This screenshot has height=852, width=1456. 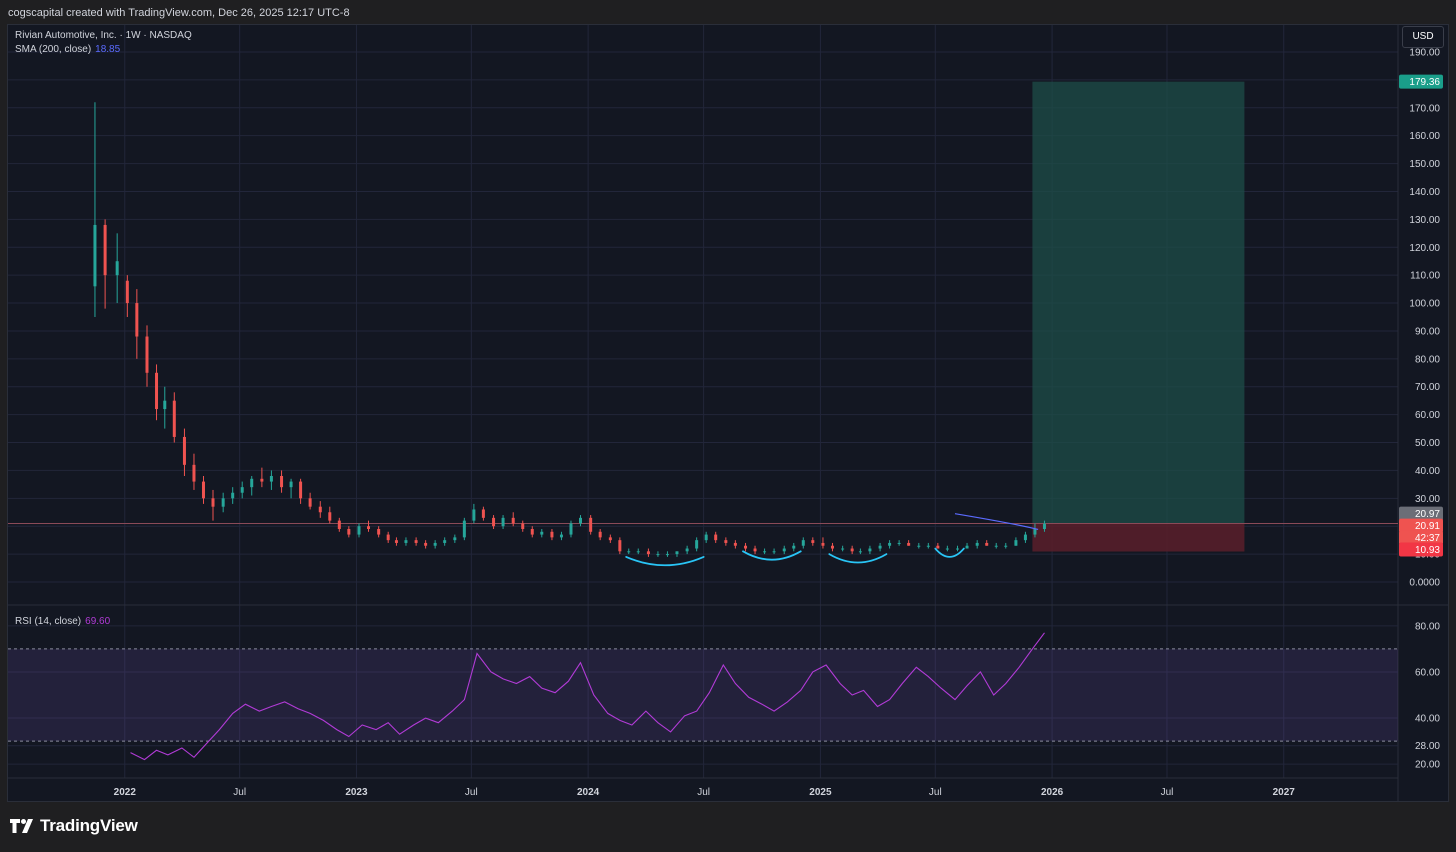 I want to click on sma-legend: SMA (200, close) 18.85, so click(x=67, y=49).